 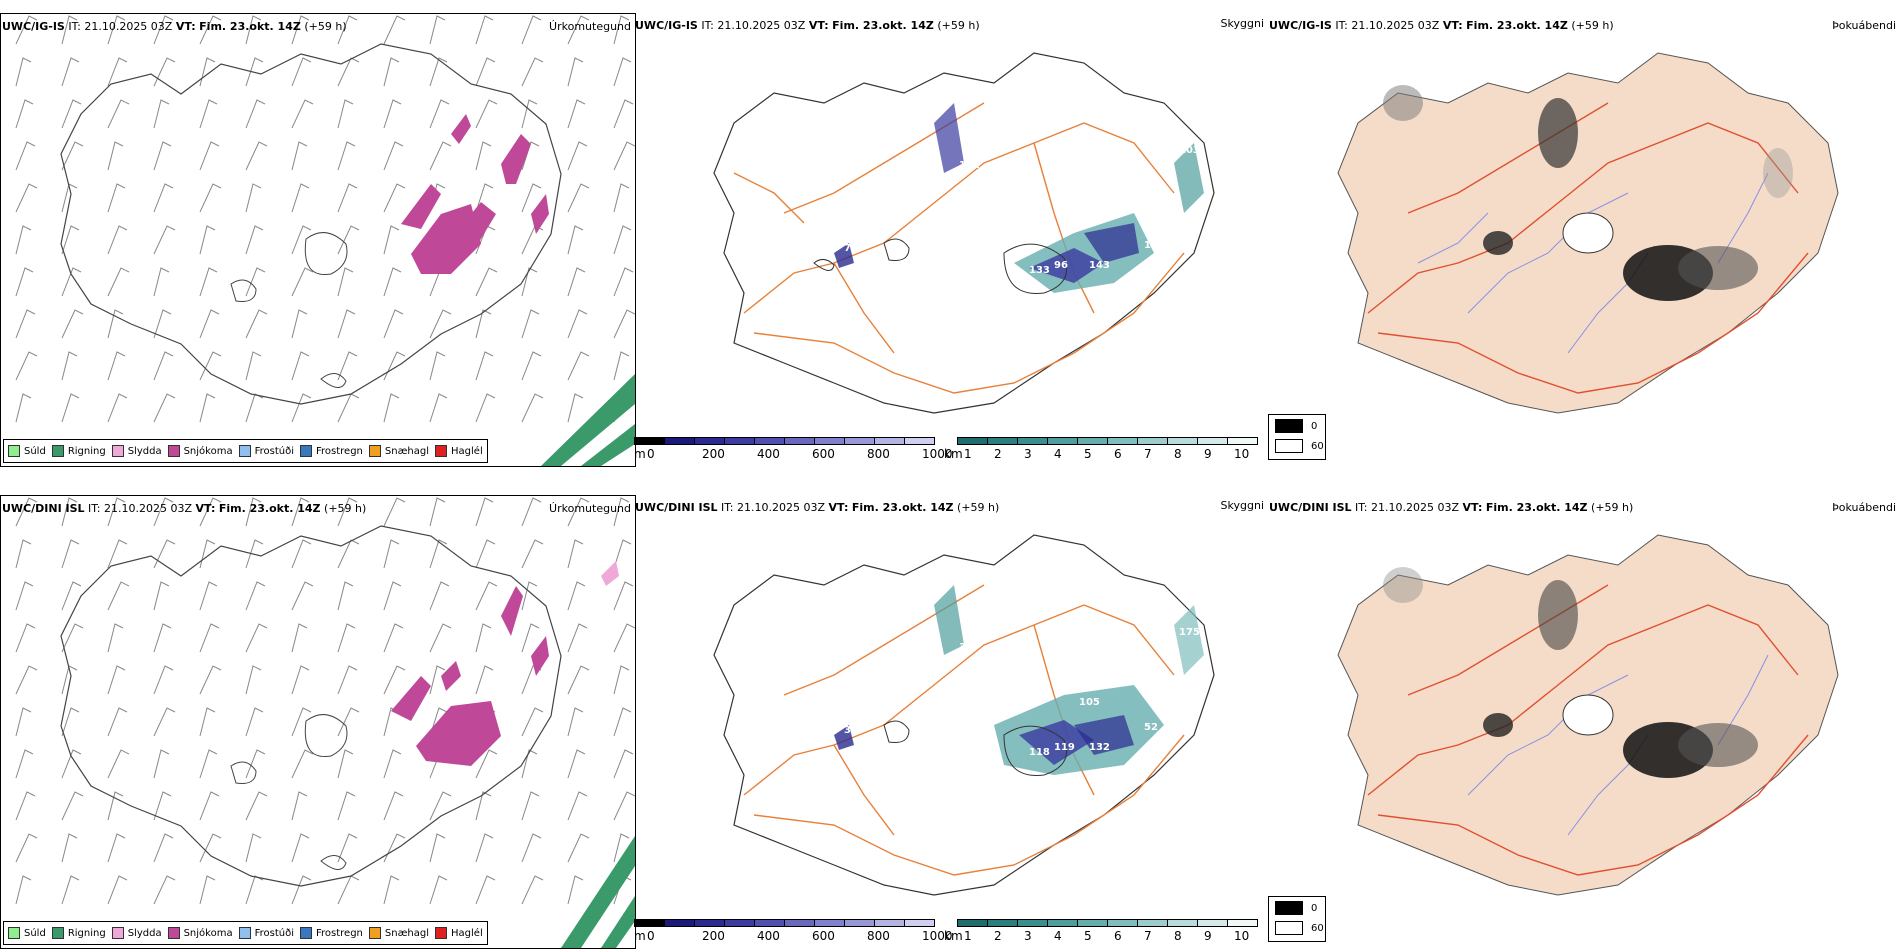 I want to click on title-row1-mid: Skyggni, so click(x=1242, y=23).